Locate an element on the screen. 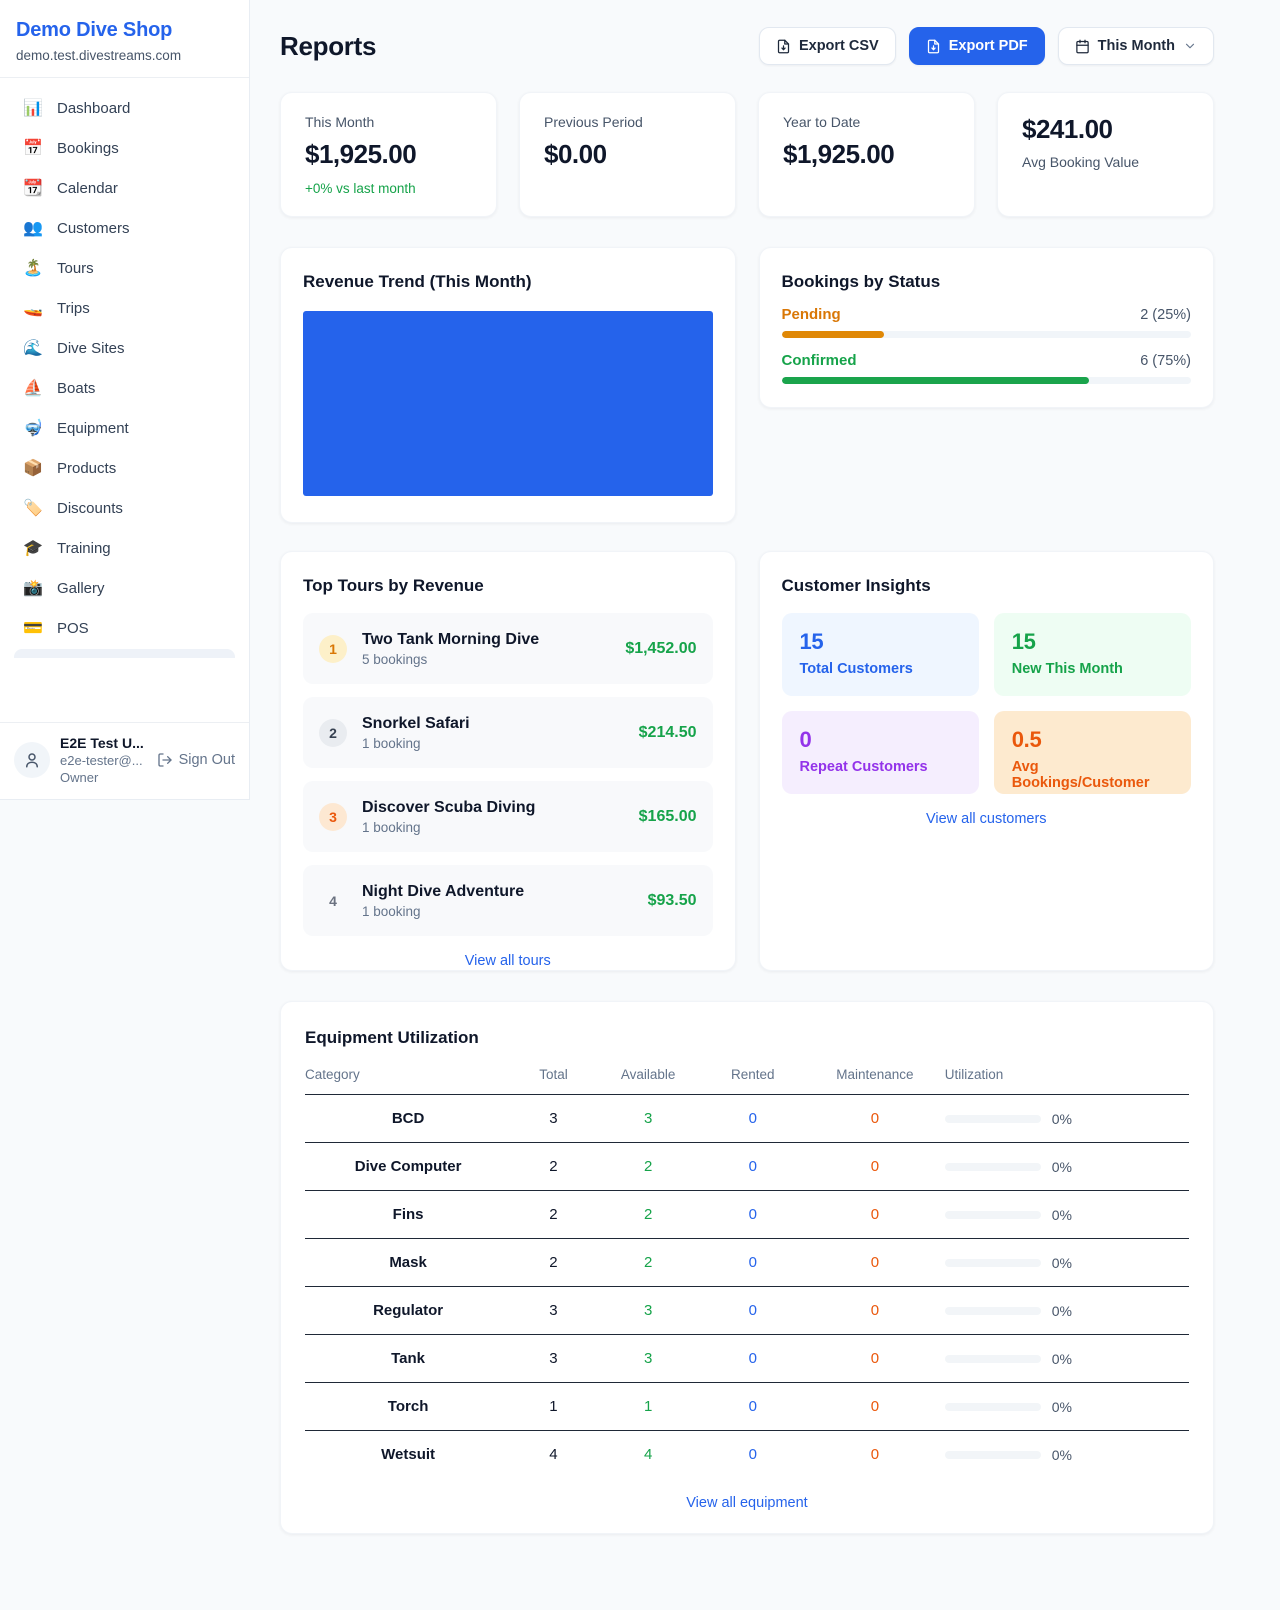  graduation-cap-icon: 🎓 is located at coordinates (33, 548).